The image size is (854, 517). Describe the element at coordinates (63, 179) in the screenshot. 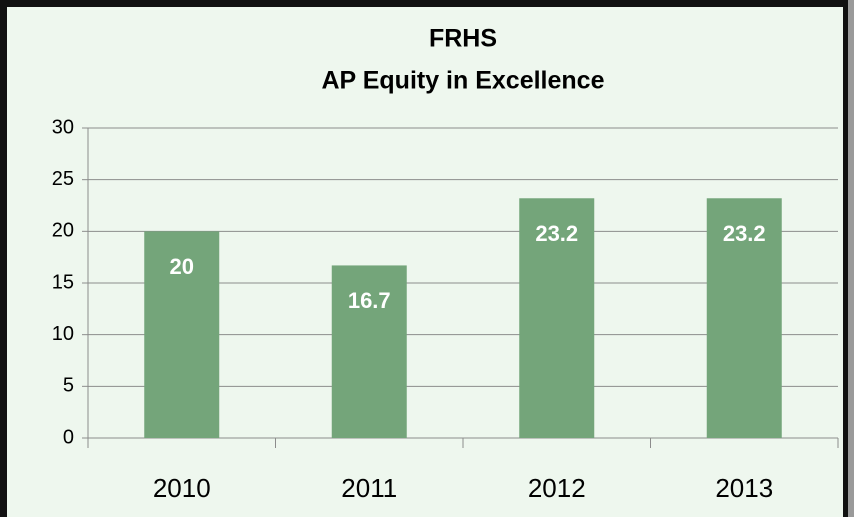

I see `y-tick-label: 25` at that location.